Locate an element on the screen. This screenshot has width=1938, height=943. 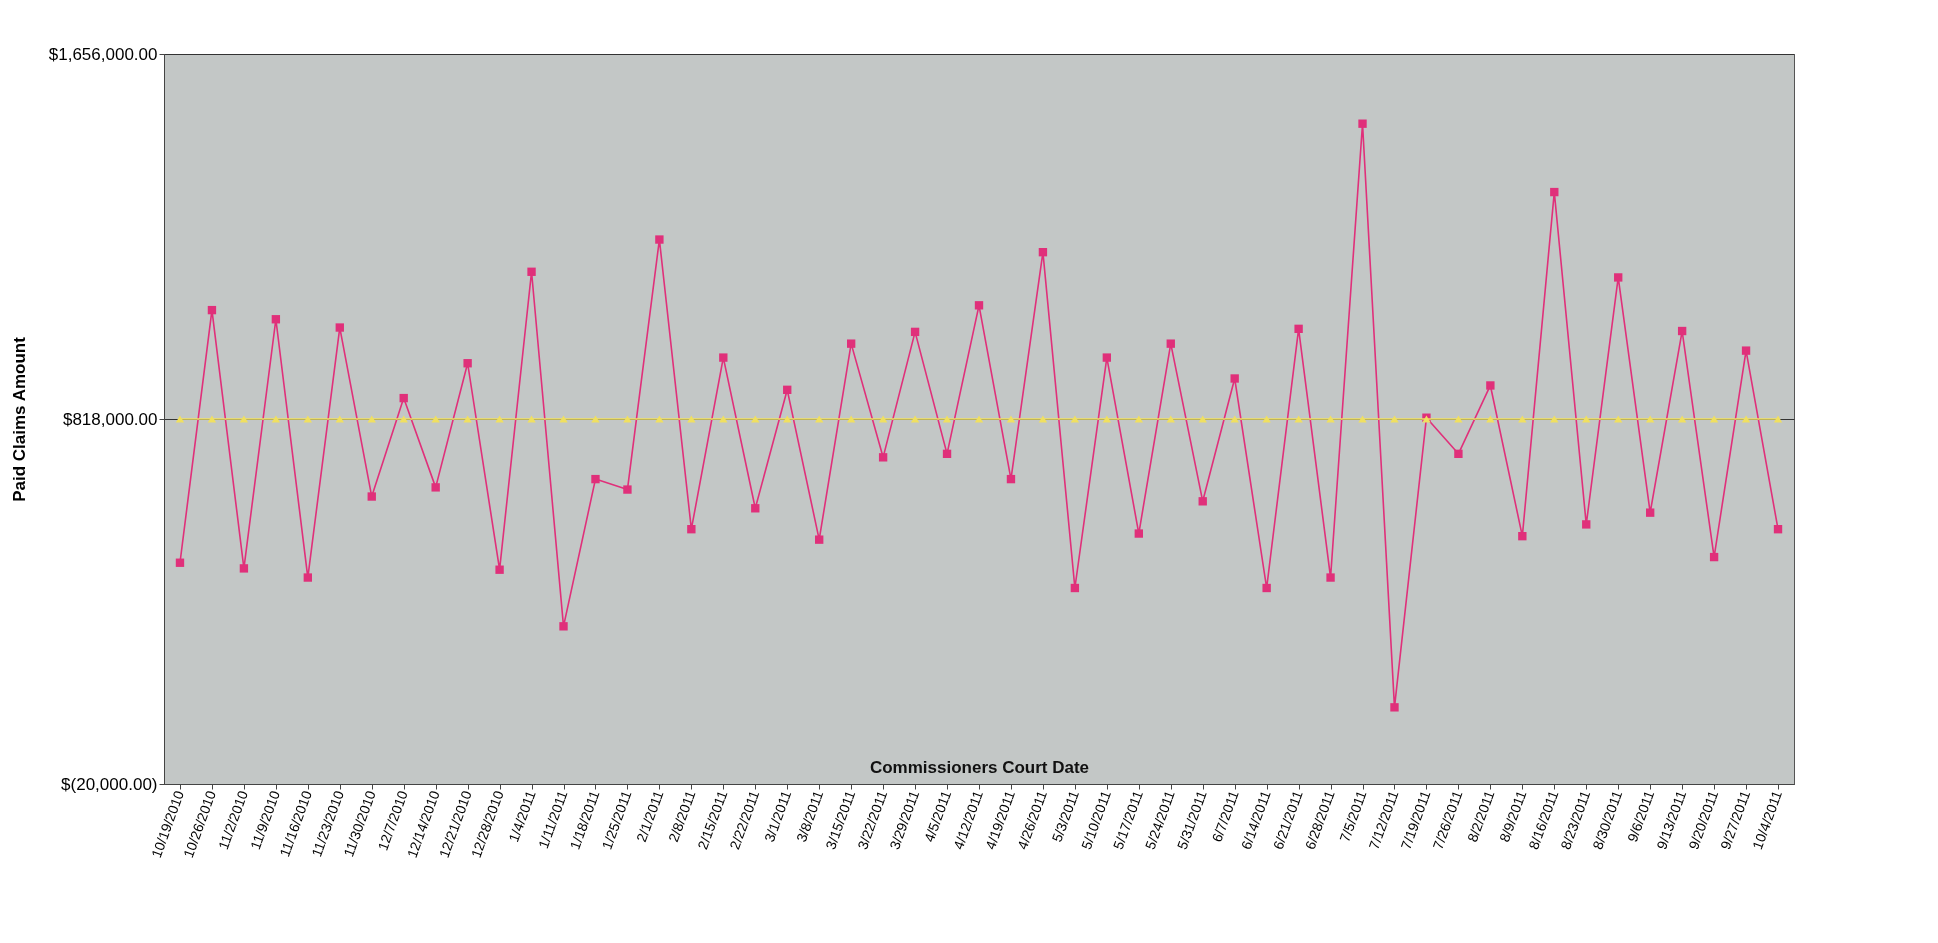
y-tick-label: $1,656,000.00 is located at coordinates (103, 54).